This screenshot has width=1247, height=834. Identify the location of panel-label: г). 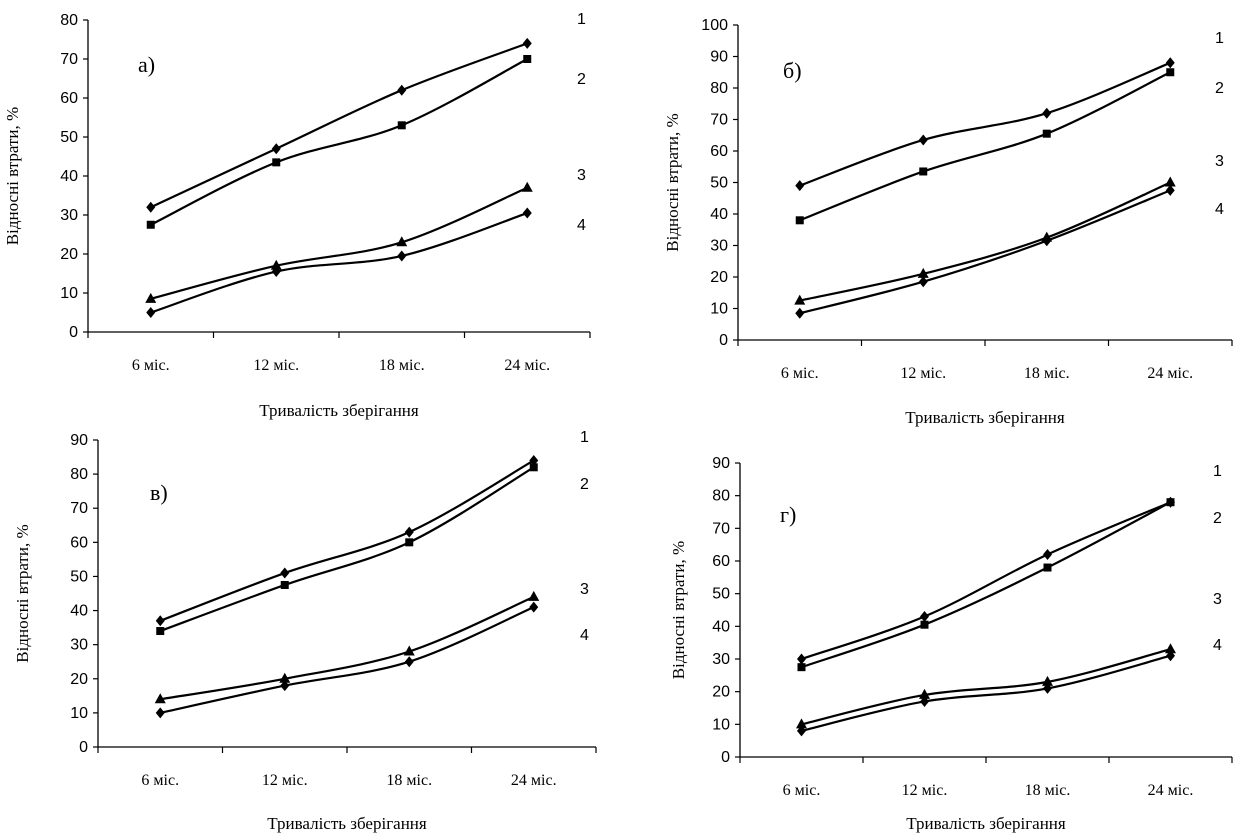
(788, 514).